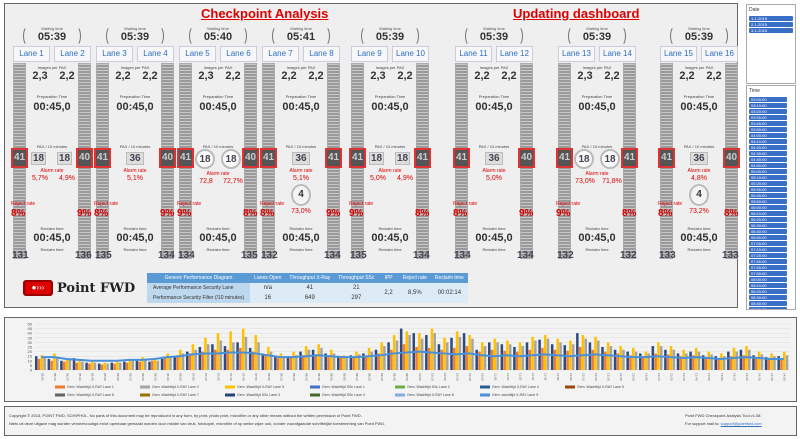 This screenshot has width=800, height=439. Describe the element at coordinates (771, 18) in the screenshot. I see `date-slicer-item: 1-1-2015` at that location.